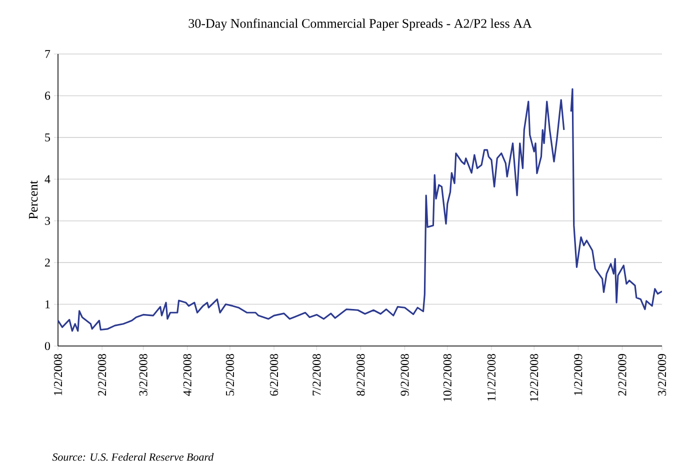 The image size is (686, 463). Describe the element at coordinates (360, 375) in the screenshot. I see `x-tick-label: 8/2/2008` at that location.